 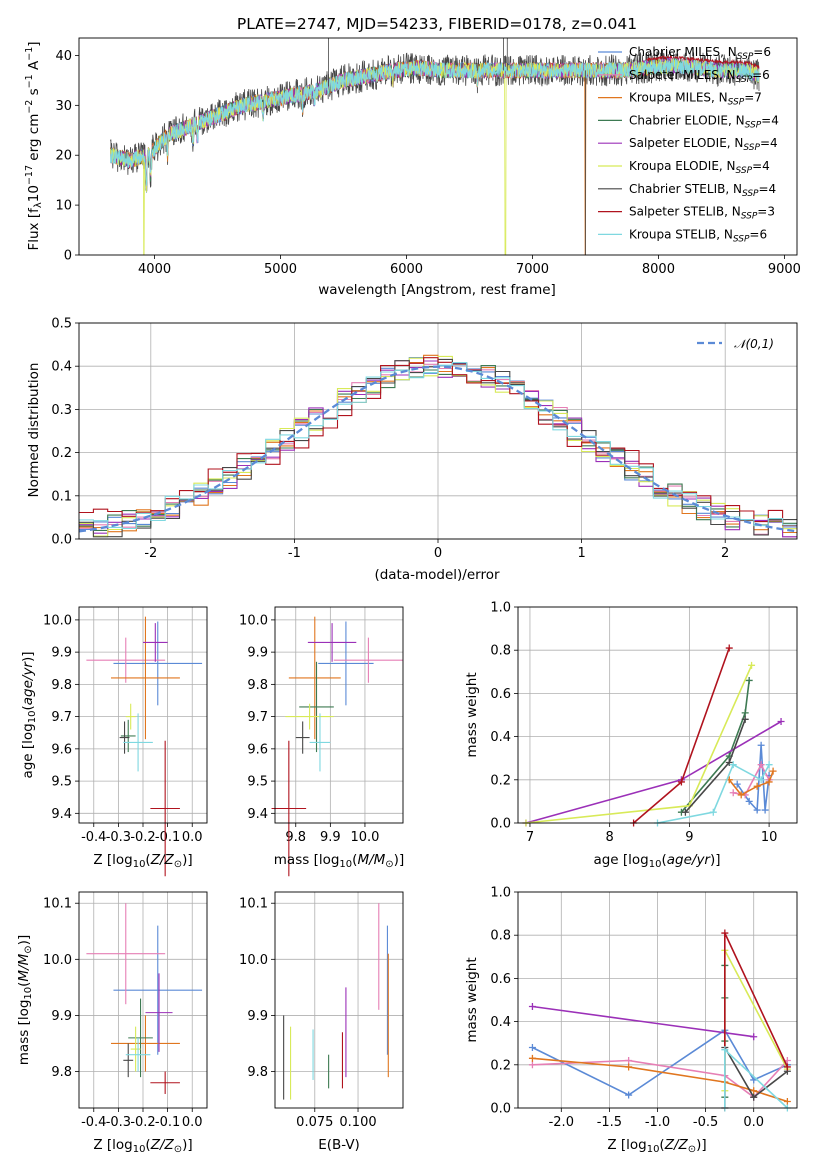 What do you see at coordinates (769, 837) in the screenshot?
I see `x-tick-label: 10` at bounding box center [769, 837].